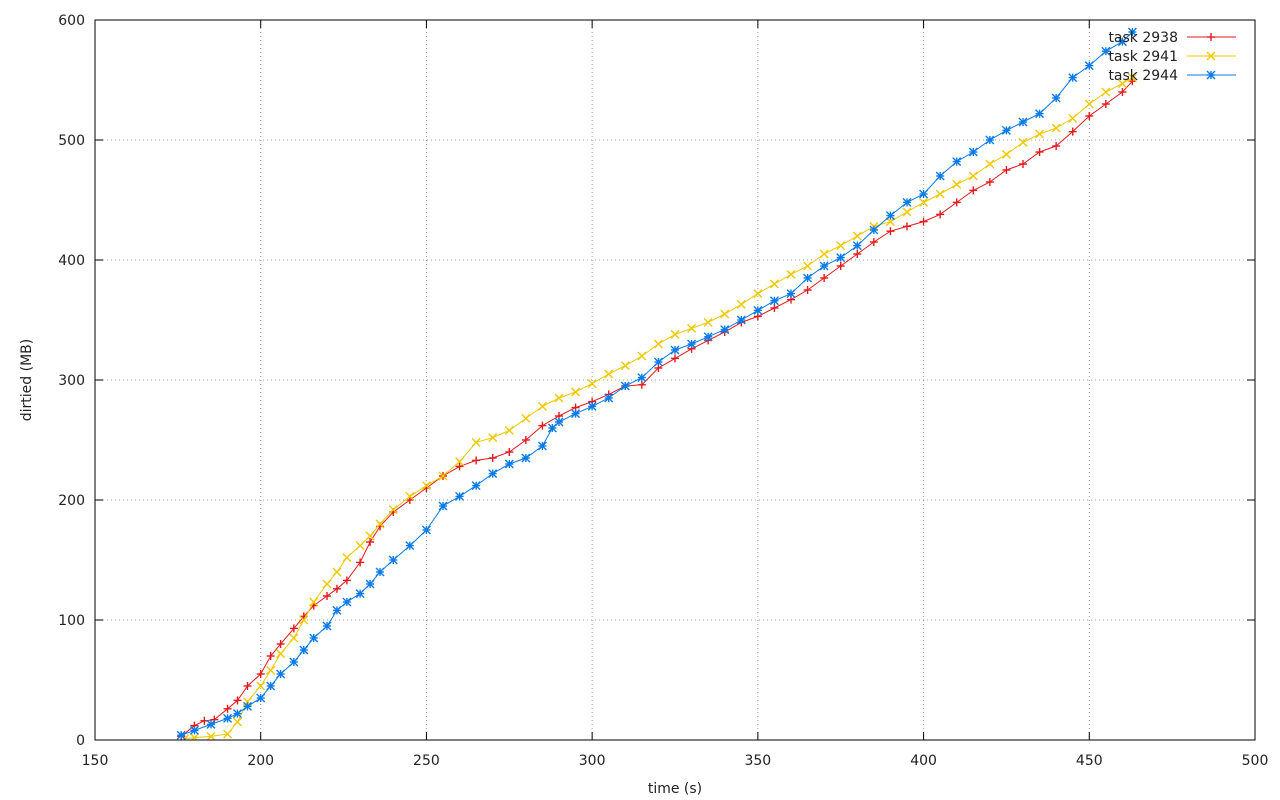 This screenshot has height=800, width=1280. I want to click on y-tick-label: 200, so click(71, 501).